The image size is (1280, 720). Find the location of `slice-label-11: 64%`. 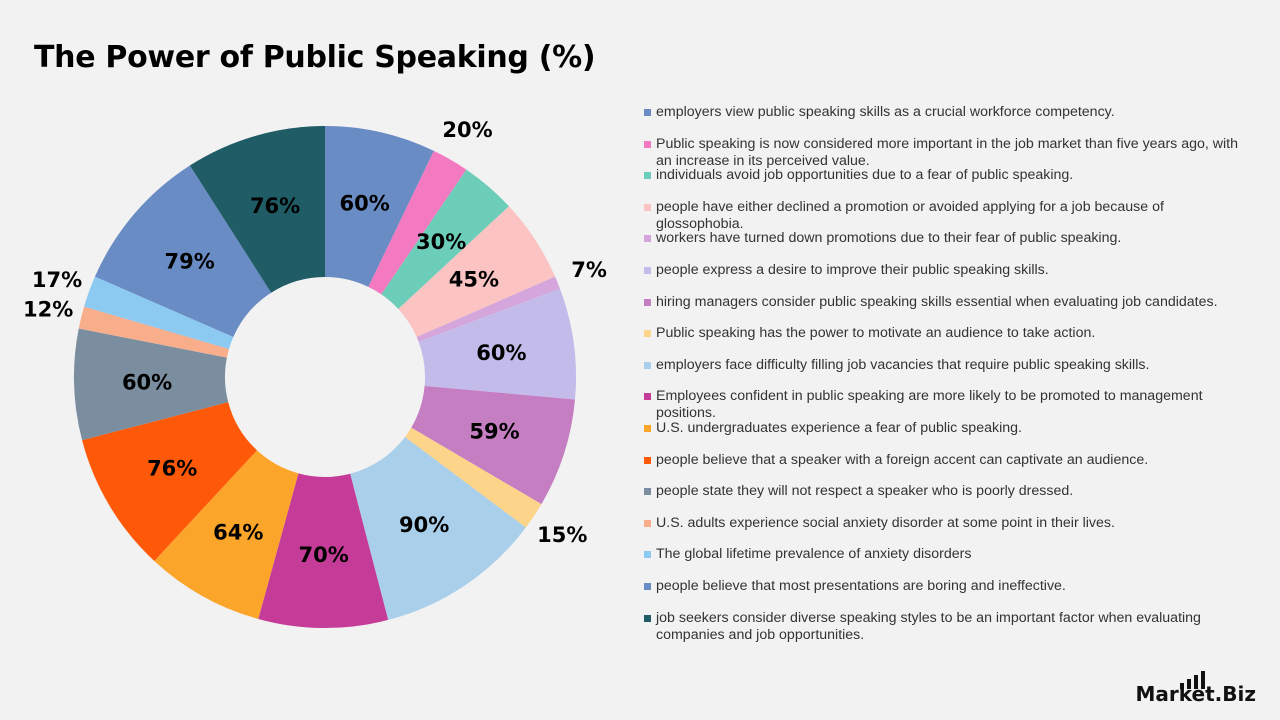

slice-label-11: 64% is located at coordinates (238, 532).